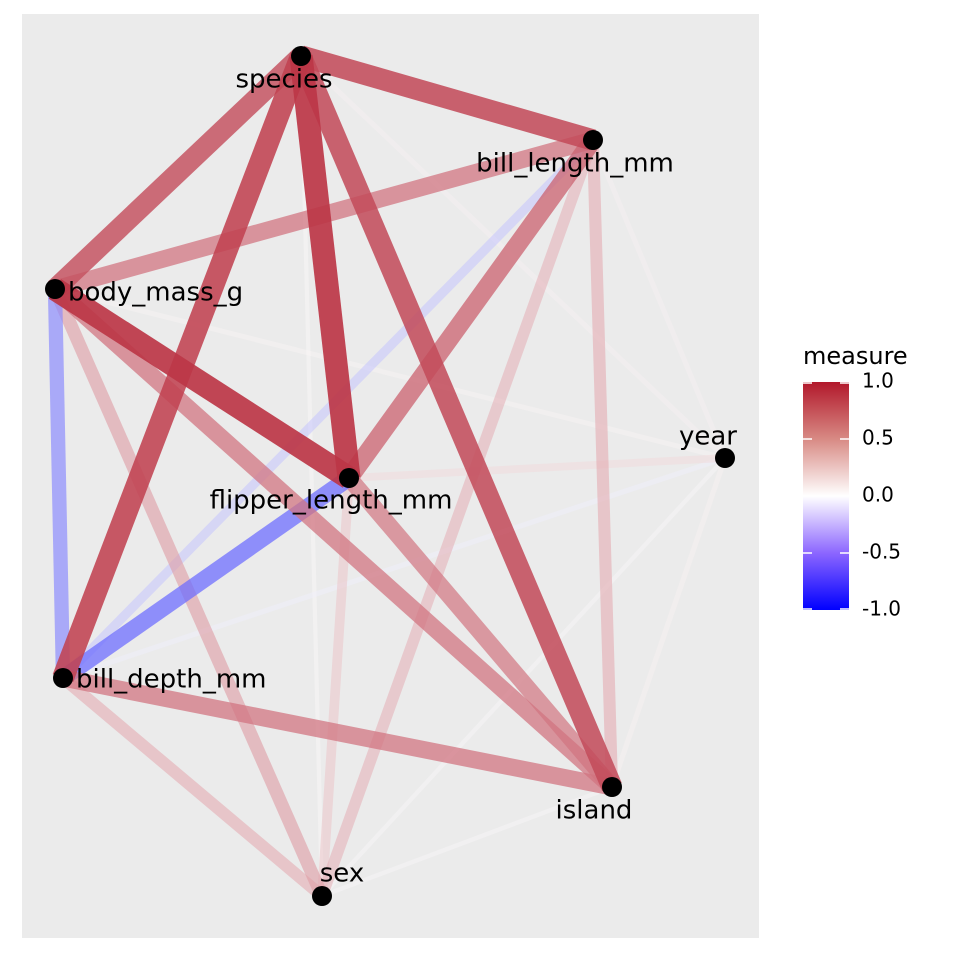  I want to click on edge-species-flipper_length_mm, so click(325, 267).